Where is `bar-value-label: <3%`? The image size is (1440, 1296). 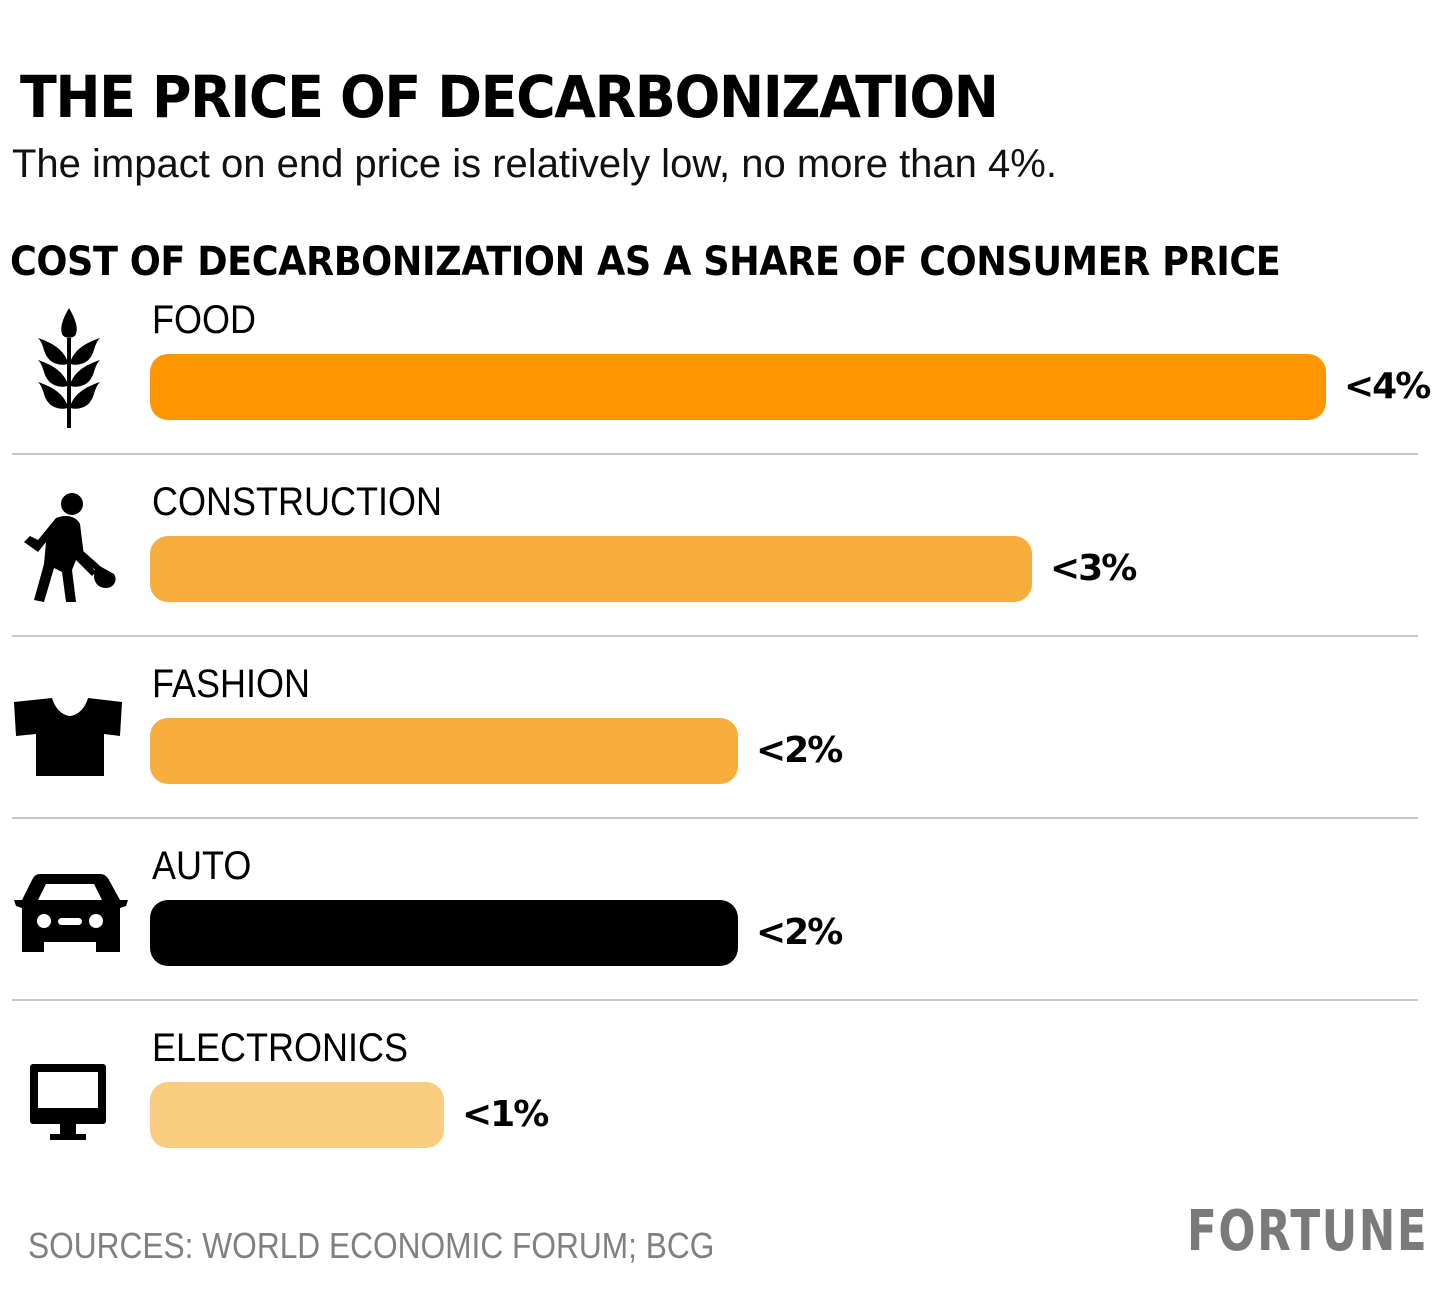 bar-value-label: <3% is located at coordinates (1093, 568).